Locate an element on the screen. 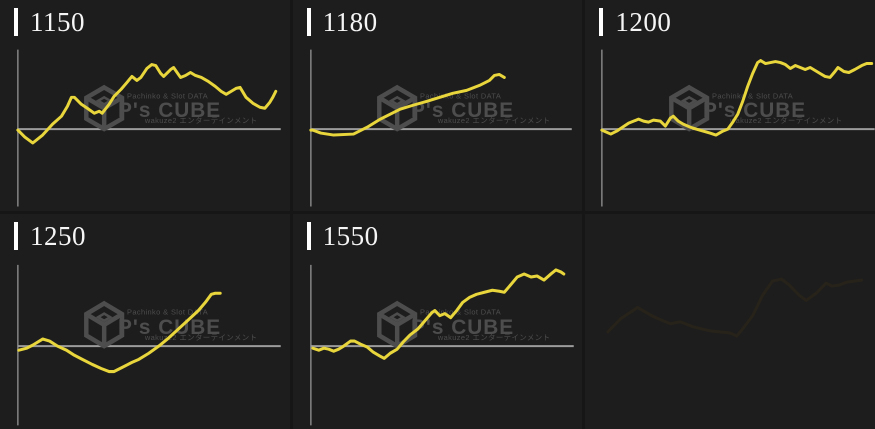 The width and height of the screenshot is (875, 429). panel-header: 1250 is located at coordinates (50, 235).